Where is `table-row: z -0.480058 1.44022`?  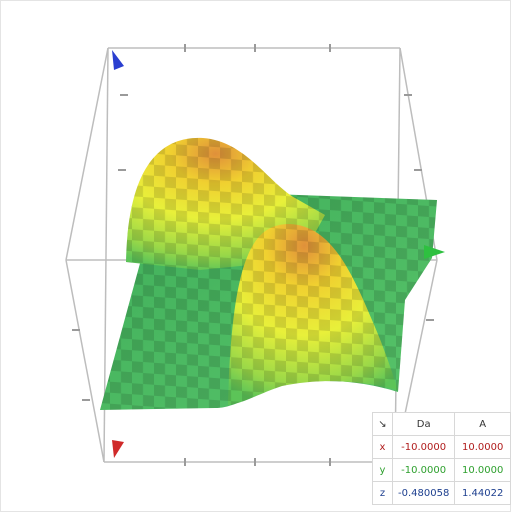 table-row: z -0.480058 1.44022 is located at coordinates (441, 493).